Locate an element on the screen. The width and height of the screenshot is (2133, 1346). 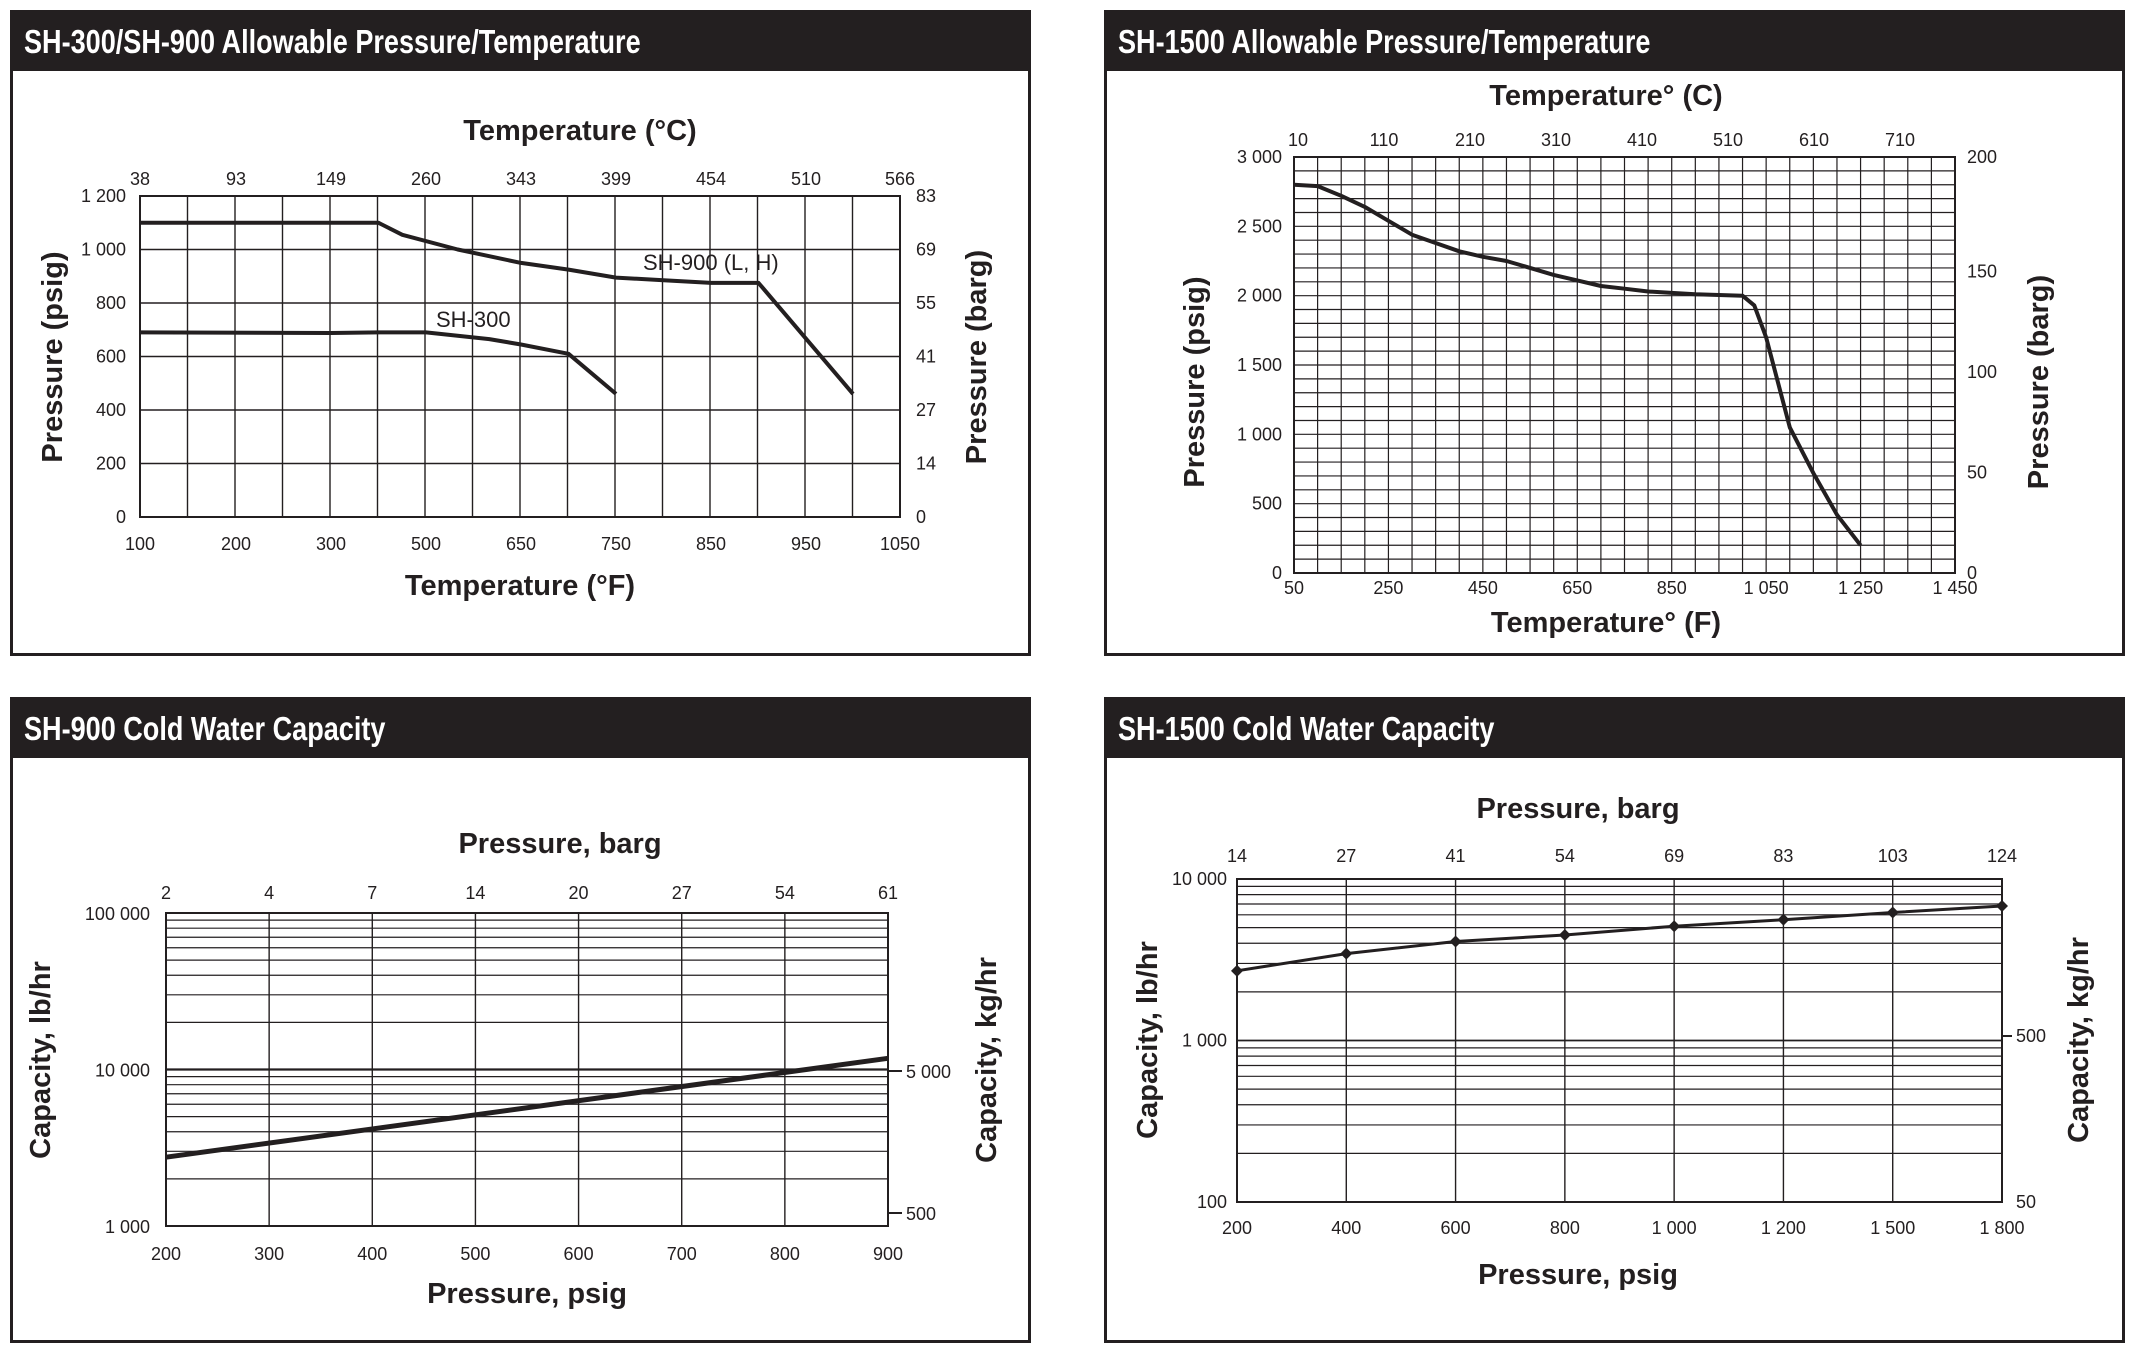
x2-tick-label: 710 is located at coordinates (1900, 140).